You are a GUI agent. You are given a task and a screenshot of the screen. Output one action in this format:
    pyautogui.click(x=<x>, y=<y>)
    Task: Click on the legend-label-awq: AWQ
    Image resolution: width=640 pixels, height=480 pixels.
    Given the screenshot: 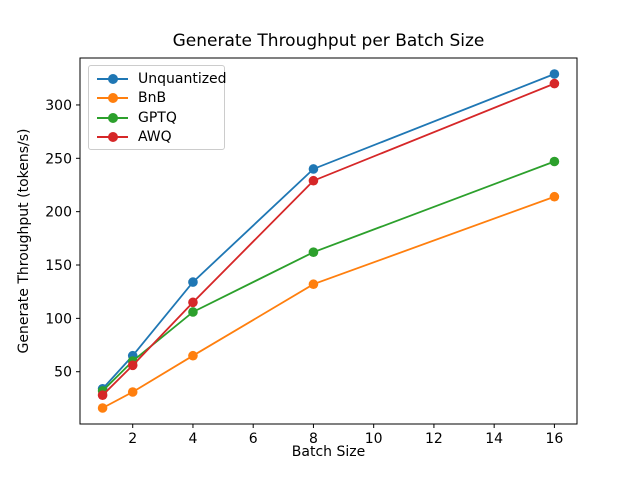 What is the action you would take?
    pyautogui.click(x=155, y=137)
    